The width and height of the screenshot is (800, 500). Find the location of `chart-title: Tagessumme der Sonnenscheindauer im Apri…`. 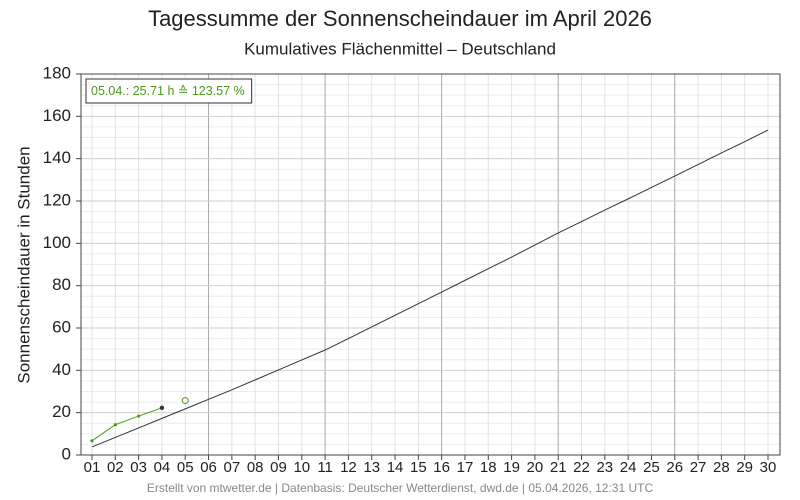

chart-title: Tagessumme der Sonnenscheindauer im Apri… is located at coordinates (400, 18).